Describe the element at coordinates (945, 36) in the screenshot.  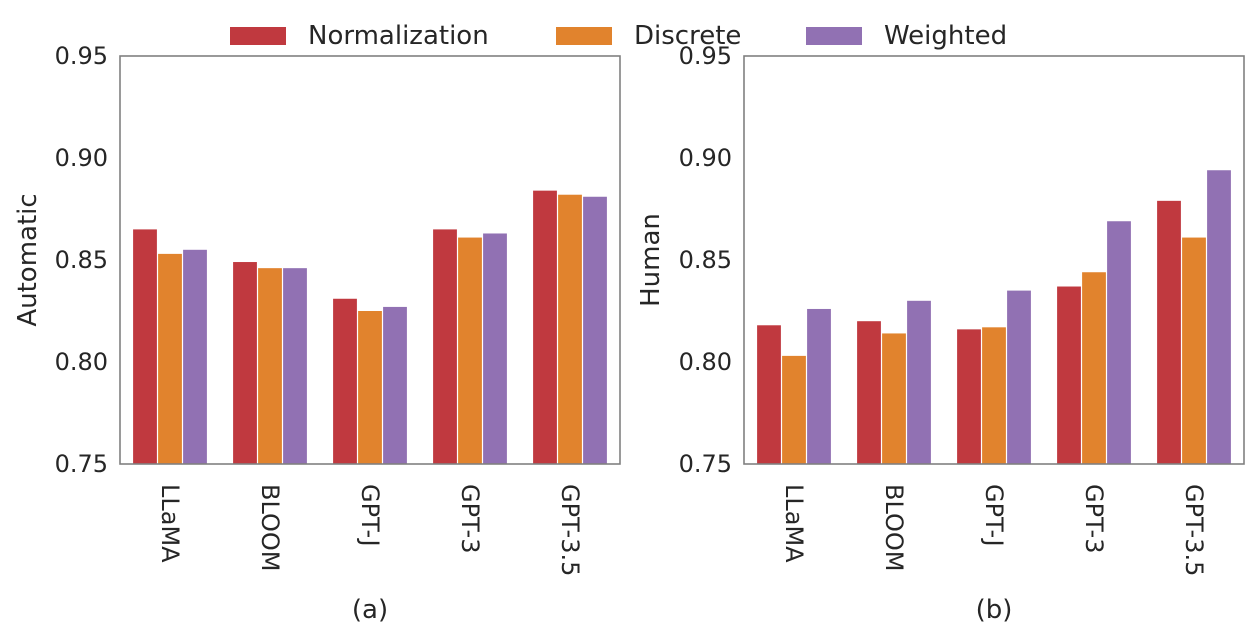
I see `legend-label: Weighted` at that location.